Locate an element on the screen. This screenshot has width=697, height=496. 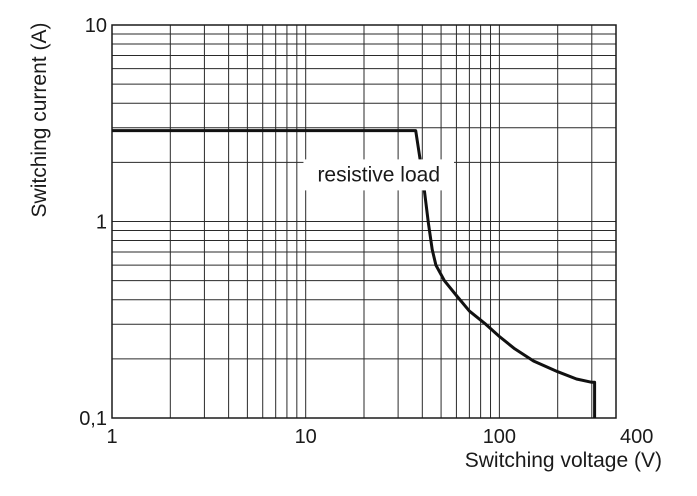
annotation-layer: resistive load is located at coordinates (379, 175).